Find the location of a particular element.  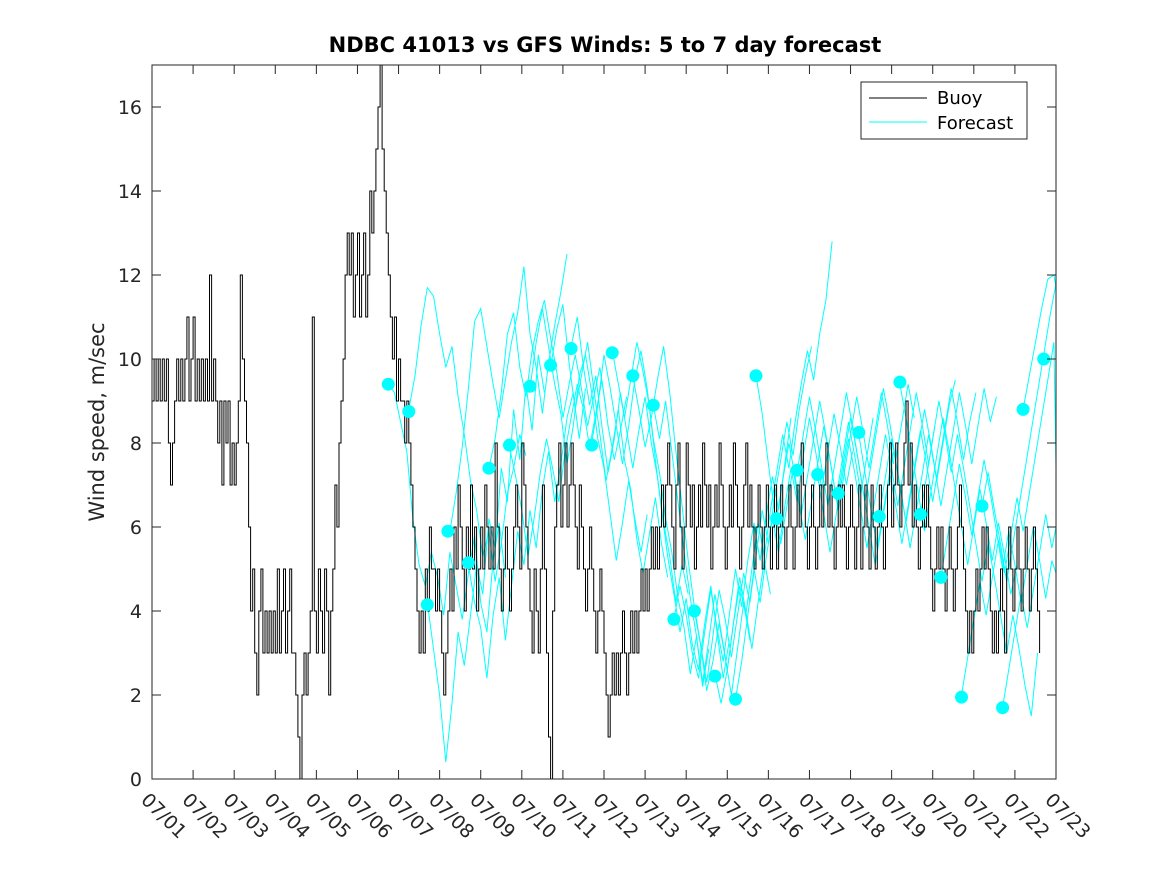

y-tick-label: 14 is located at coordinates (130, 192).